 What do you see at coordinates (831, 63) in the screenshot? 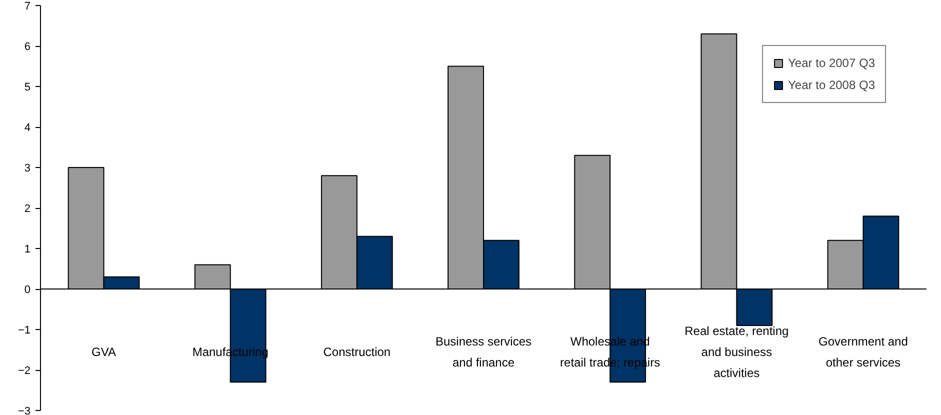
I see `legend-label: Year to 2007 Q3` at bounding box center [831, 63].